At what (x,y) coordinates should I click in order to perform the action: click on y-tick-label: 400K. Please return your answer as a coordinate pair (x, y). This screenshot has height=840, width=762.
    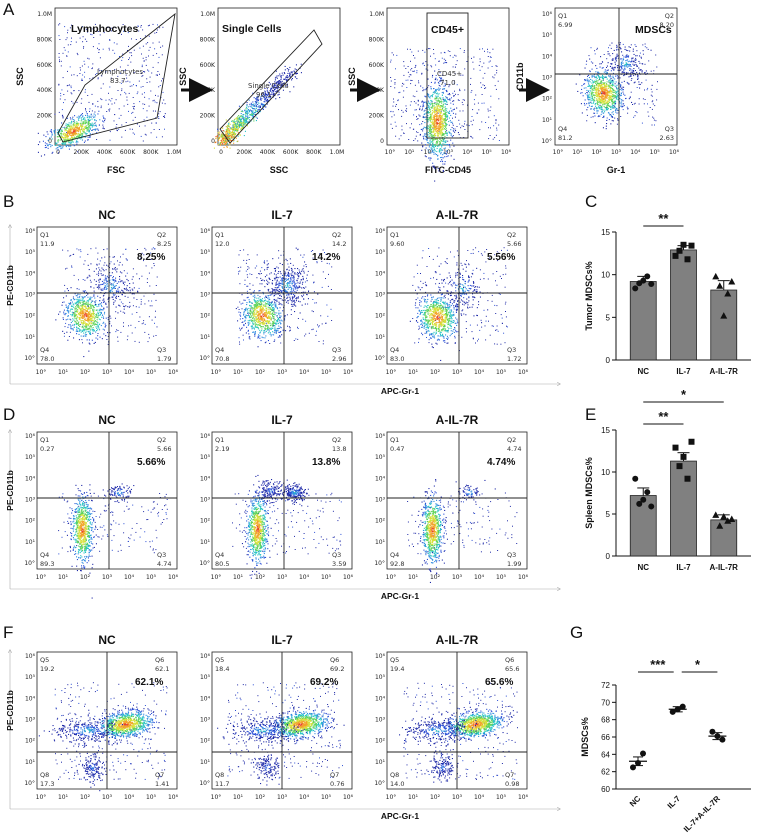
    Looking at the image, I should click on (45, 90).